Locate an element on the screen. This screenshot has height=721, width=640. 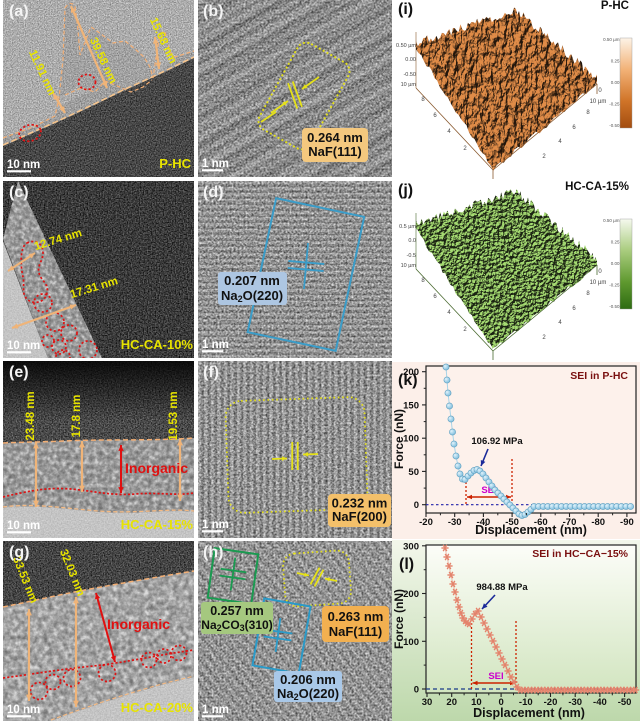
svg-text: 19.53 nm is located at coordinates (174, 415).